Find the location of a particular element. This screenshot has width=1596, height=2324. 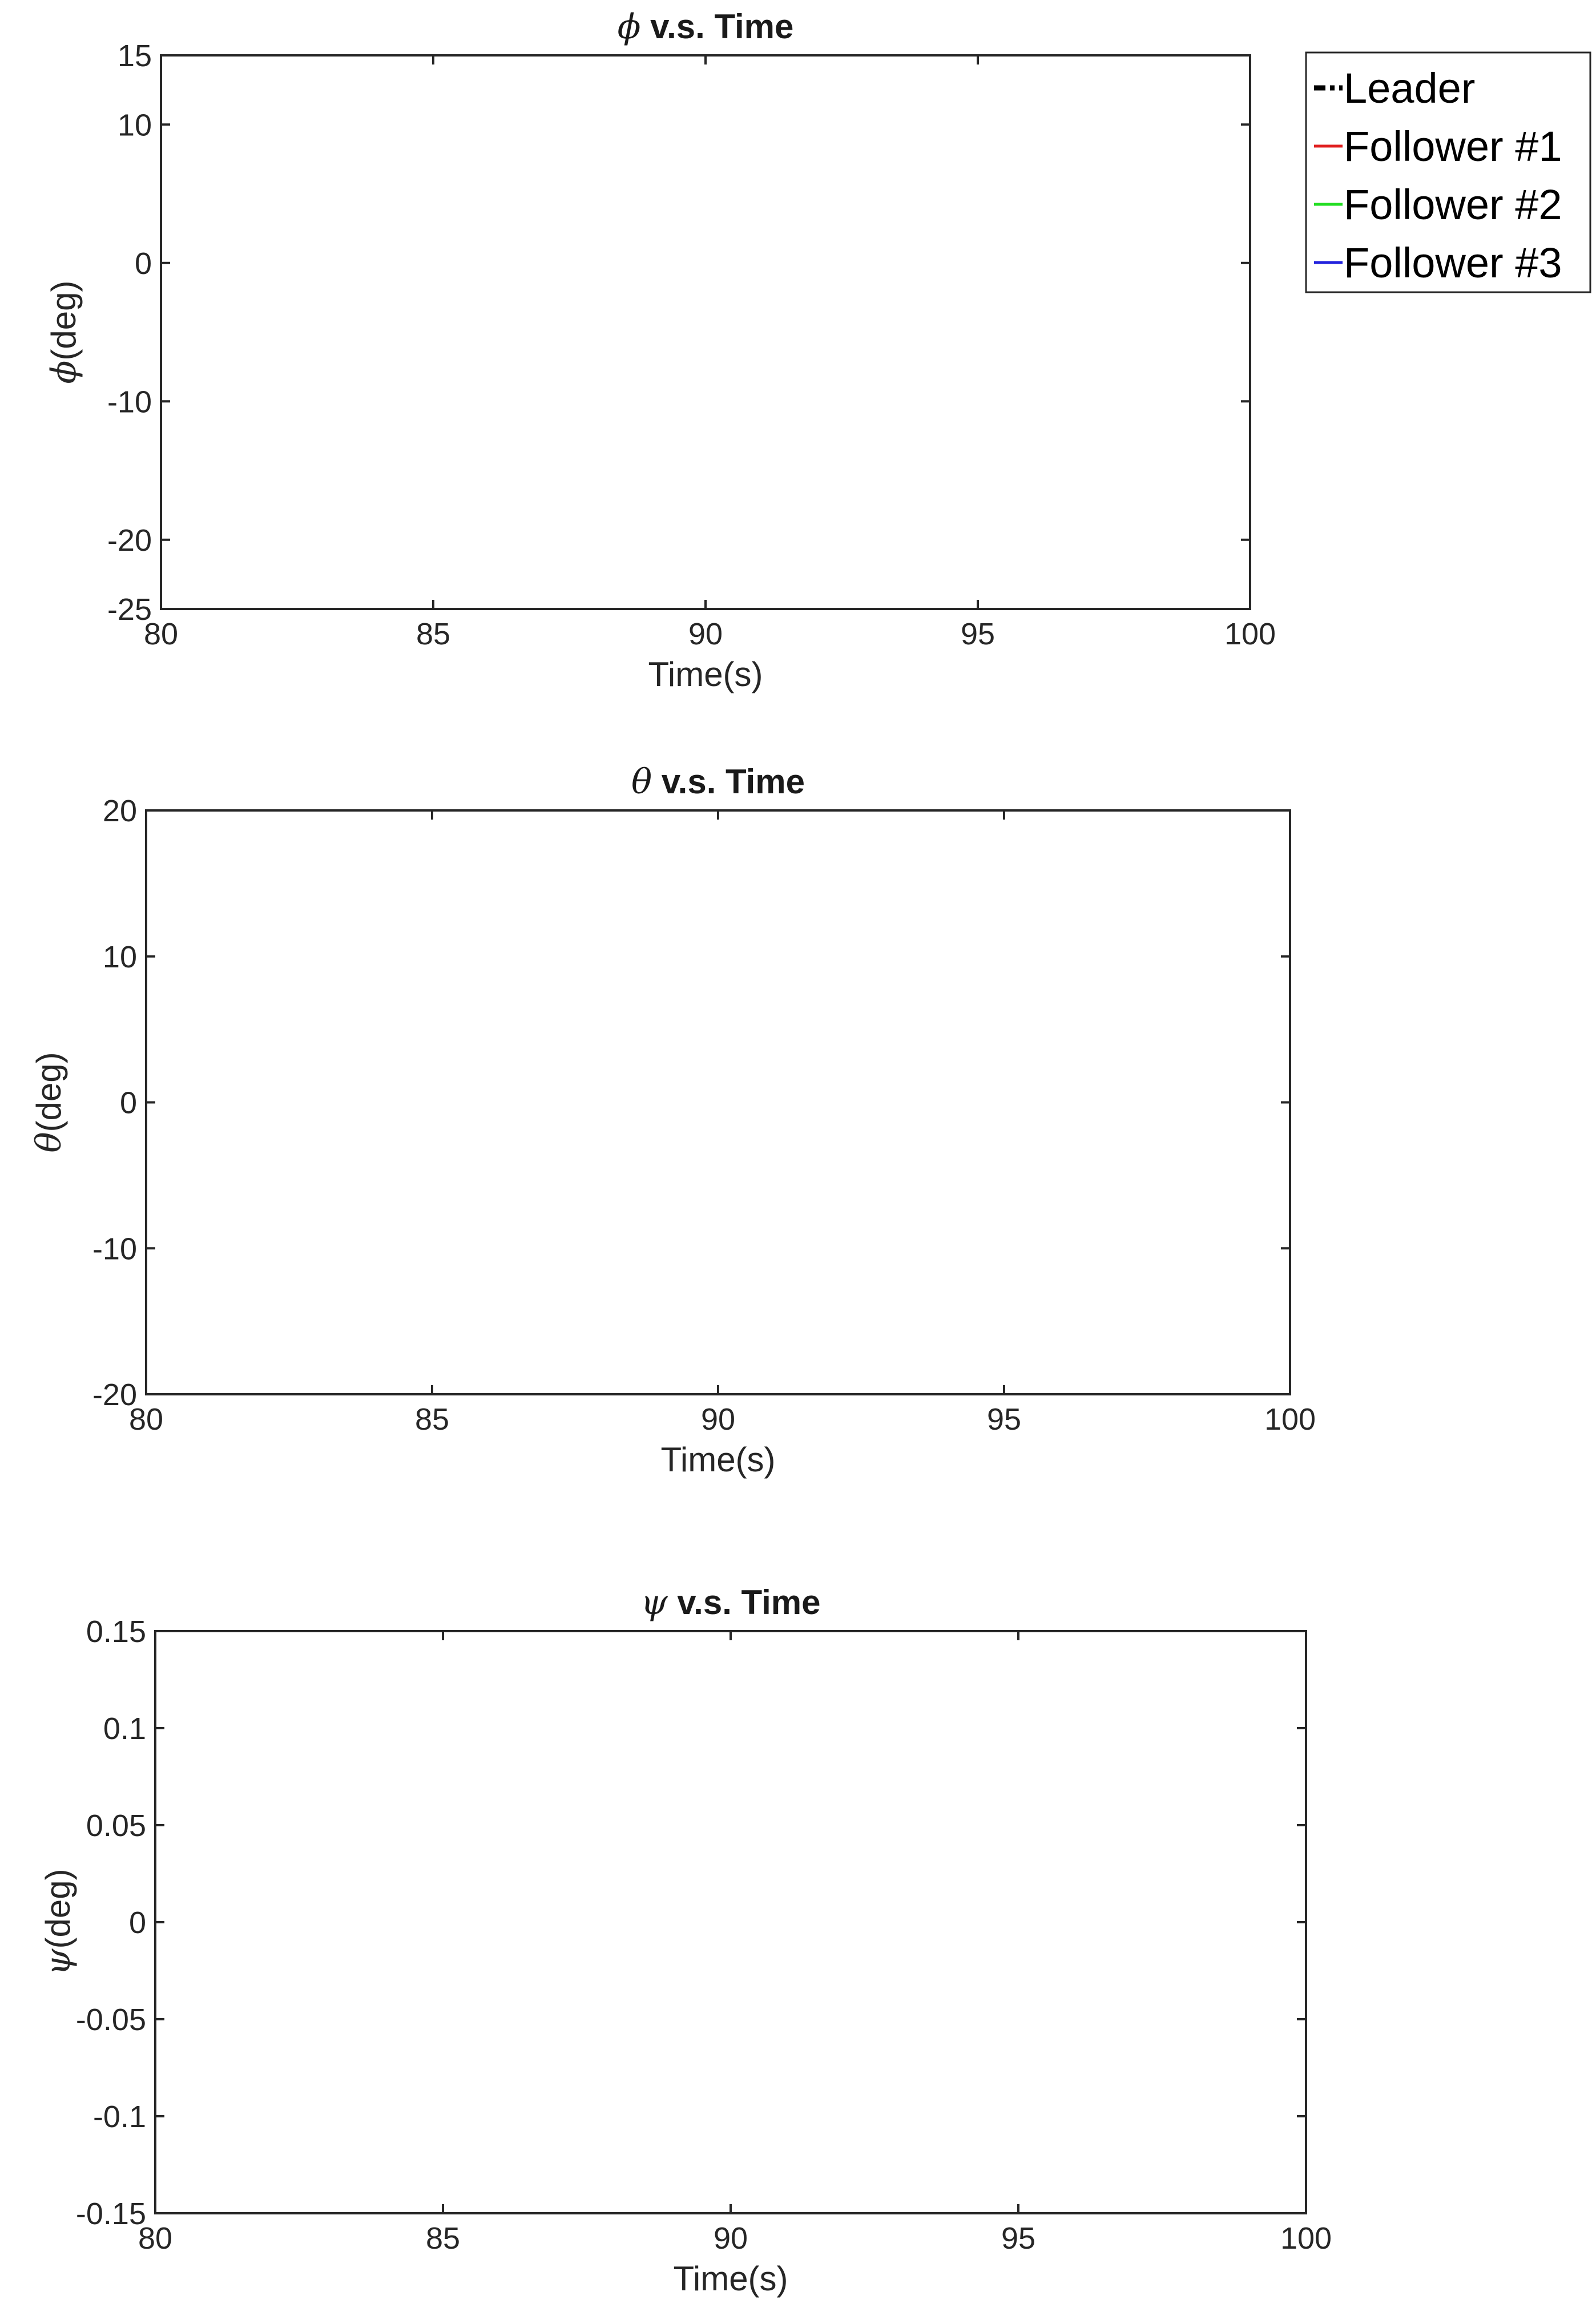

legend: Leader Follower #1 Follower #2 Follower #3 is located at coordinates (1448, 172).